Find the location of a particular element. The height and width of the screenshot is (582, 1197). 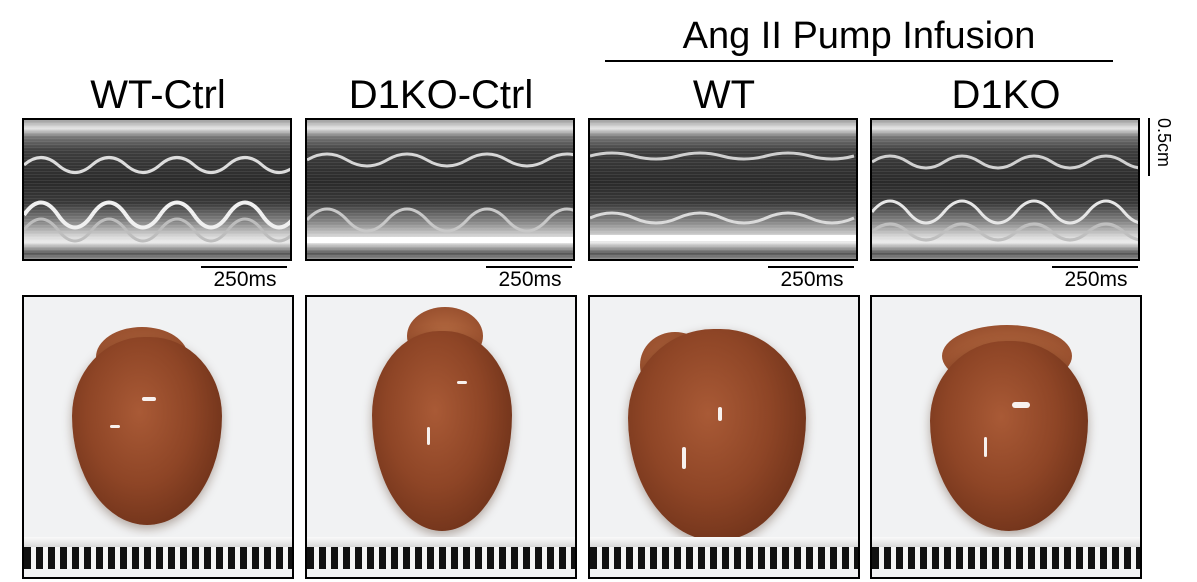

group-header-label: Ang II Pump Infusion is located at coordinates (859, 36).